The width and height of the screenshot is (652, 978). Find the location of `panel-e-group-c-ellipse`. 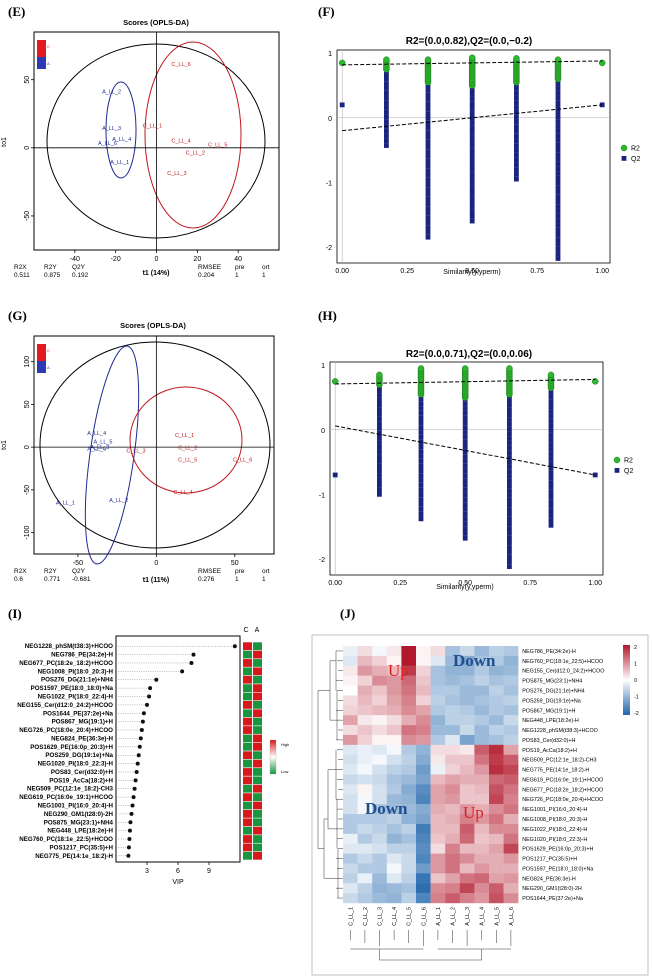

panel-e-group-c-ellipse is located at coordinates (193, 135).